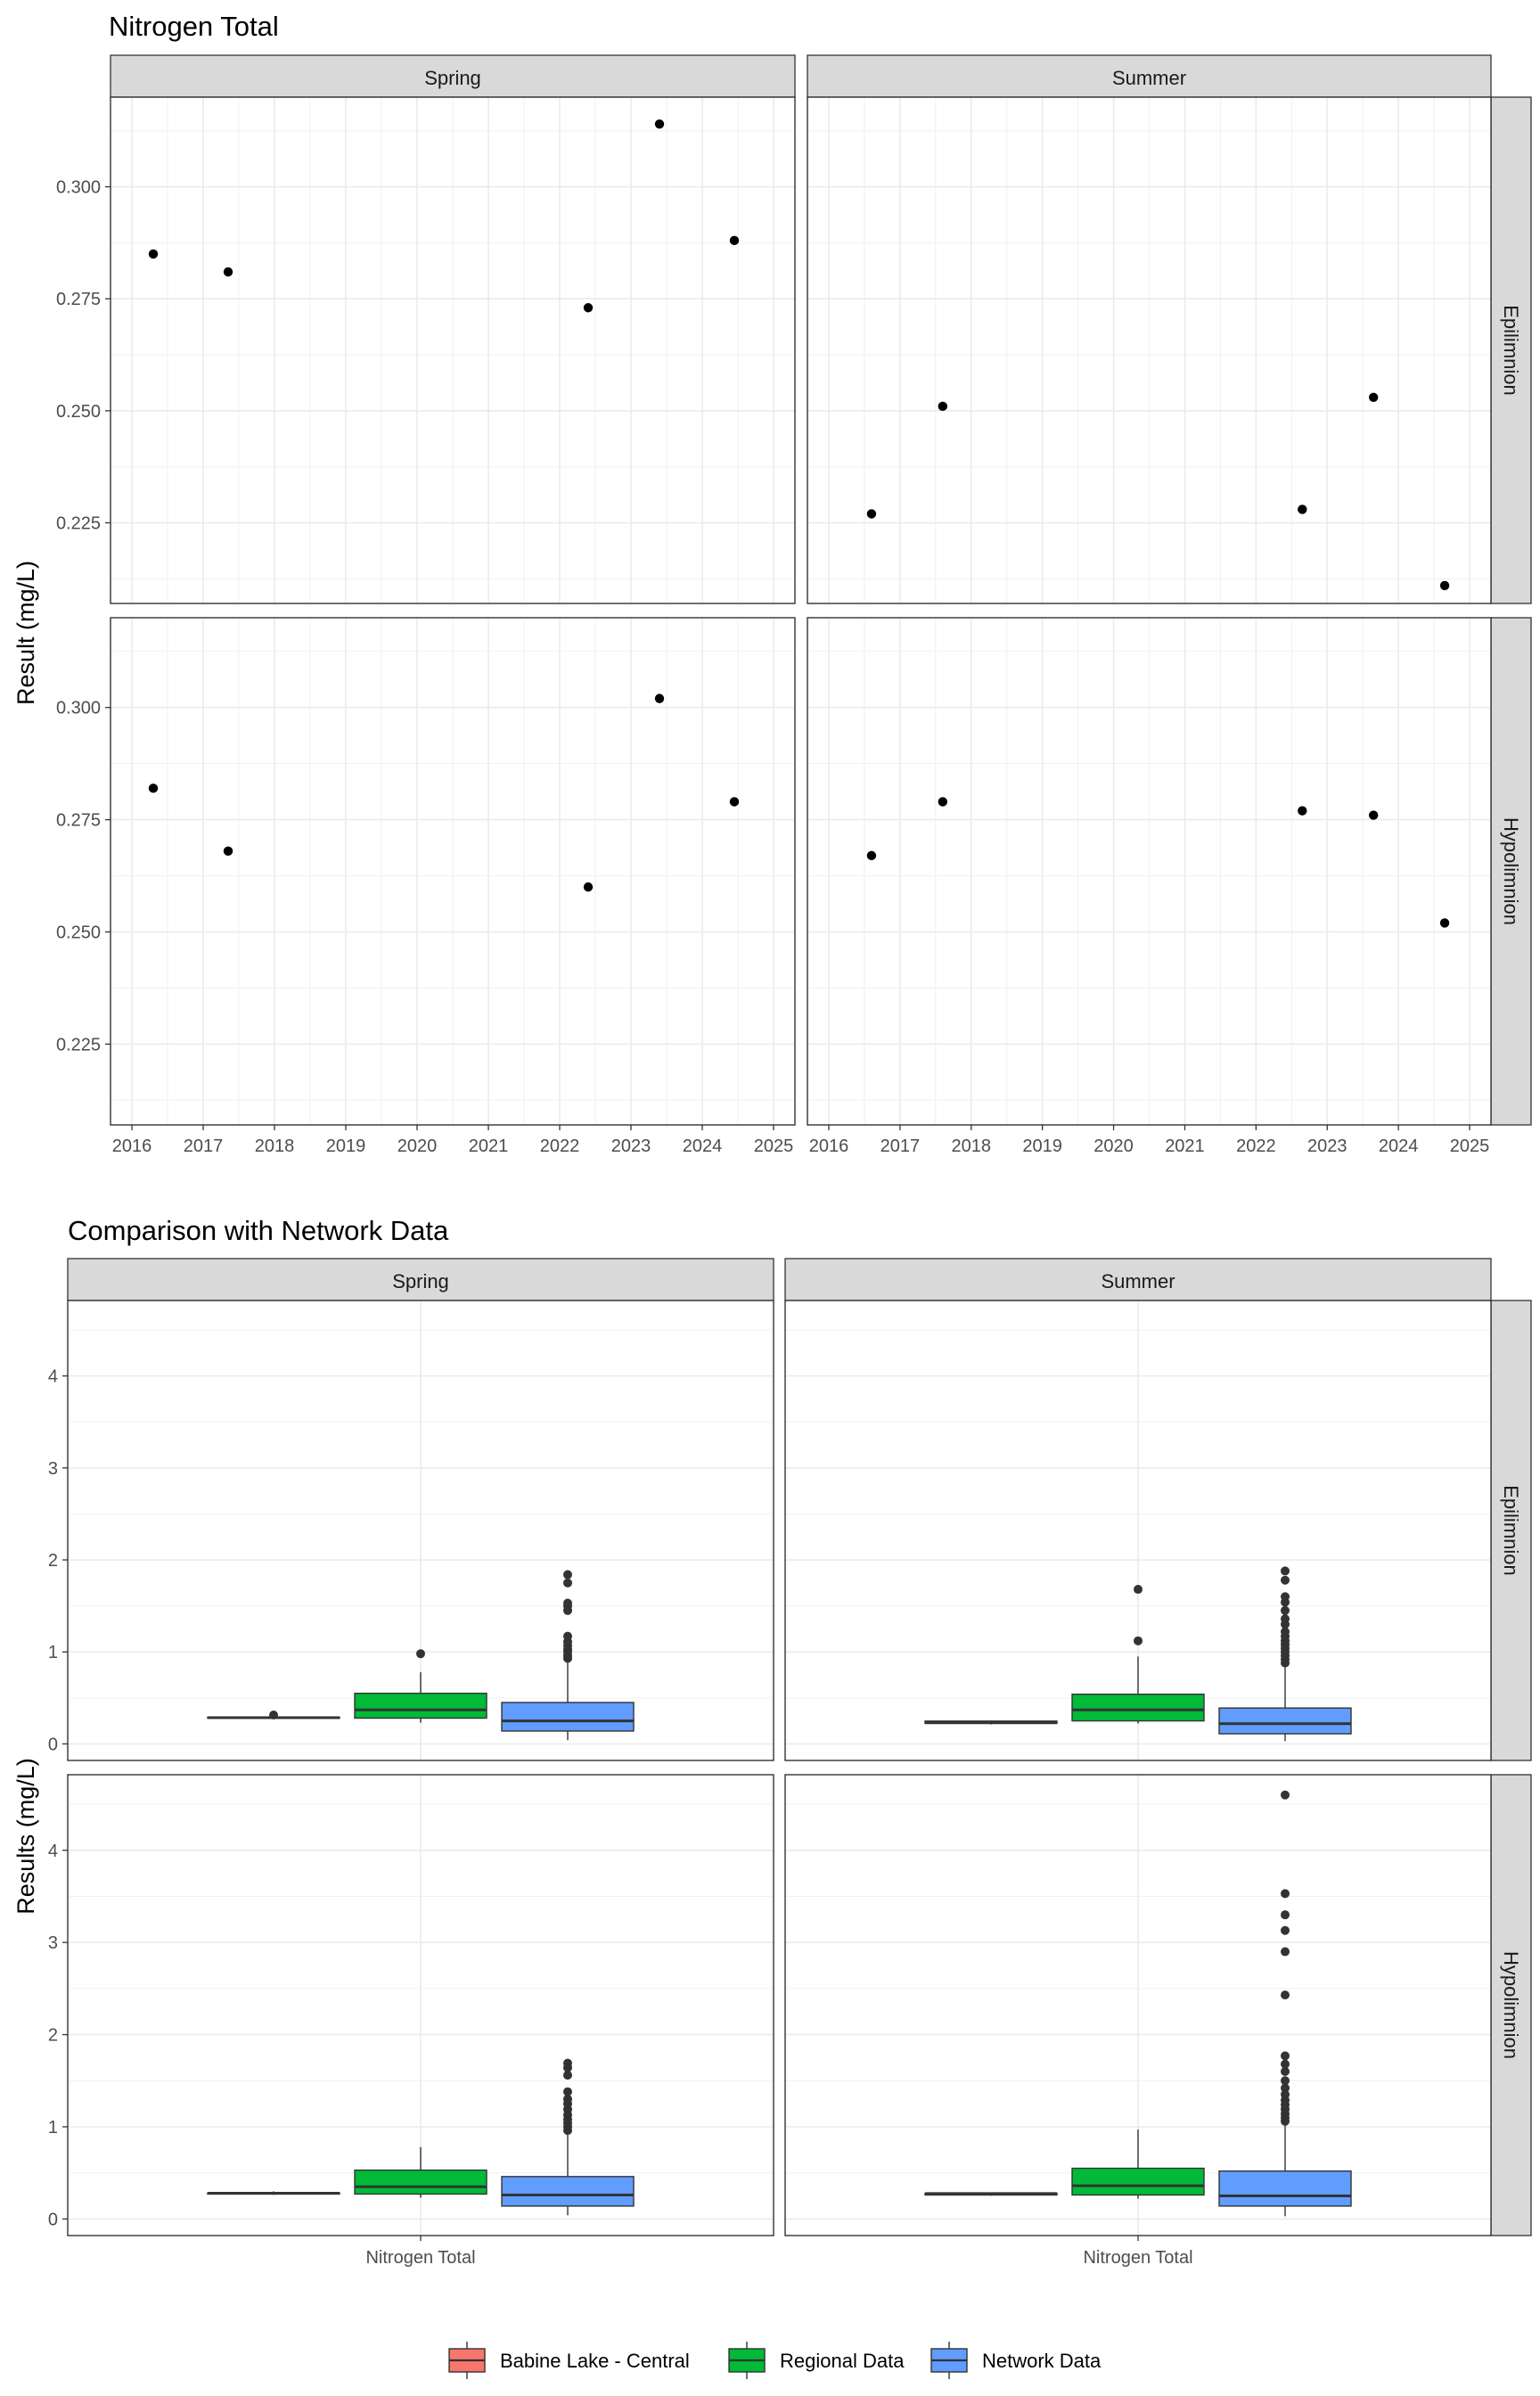 The height and width of the screenshot is (2396, 1540). I want to click on x-tick-label: 2022, so click(560, 1146).